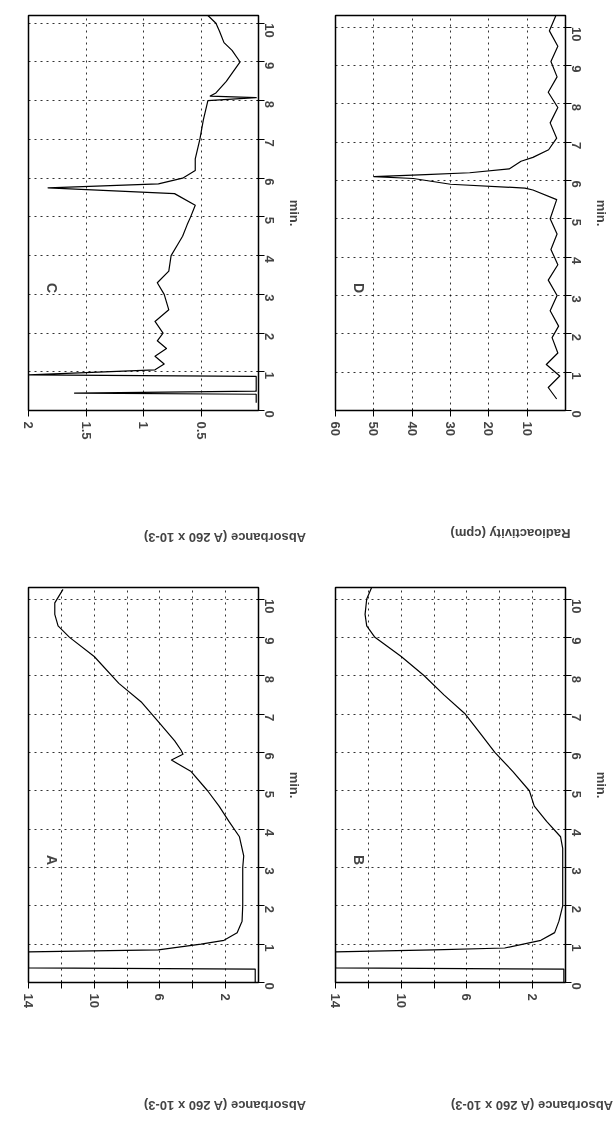  What do you see at coordinates (143, 425) in the screenshot?
I see `x-tick-label: 1` at bounding box center [143, 425].